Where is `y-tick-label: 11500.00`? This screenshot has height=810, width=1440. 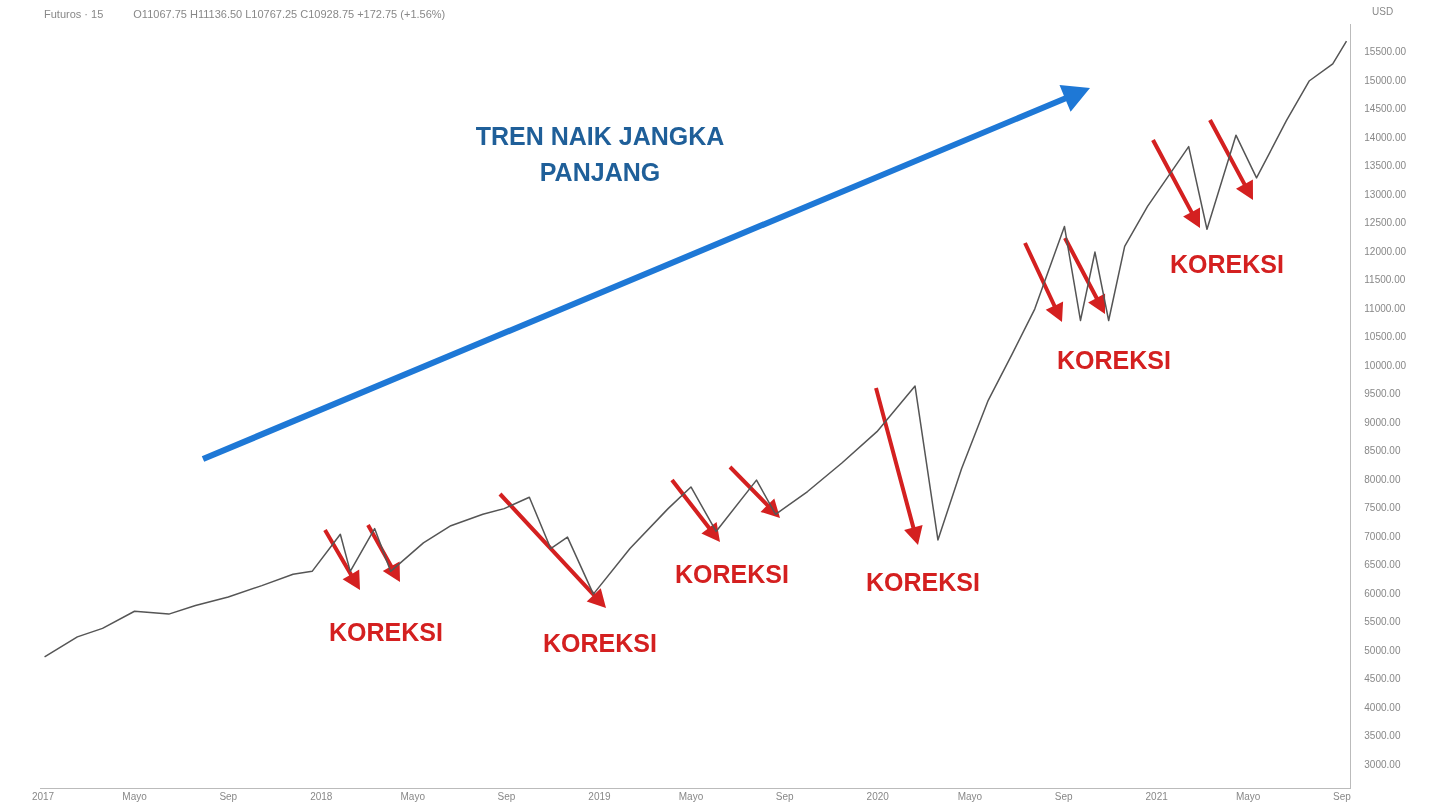 y-tick-label: 11500.00 is located at coordinates (1385, 280).